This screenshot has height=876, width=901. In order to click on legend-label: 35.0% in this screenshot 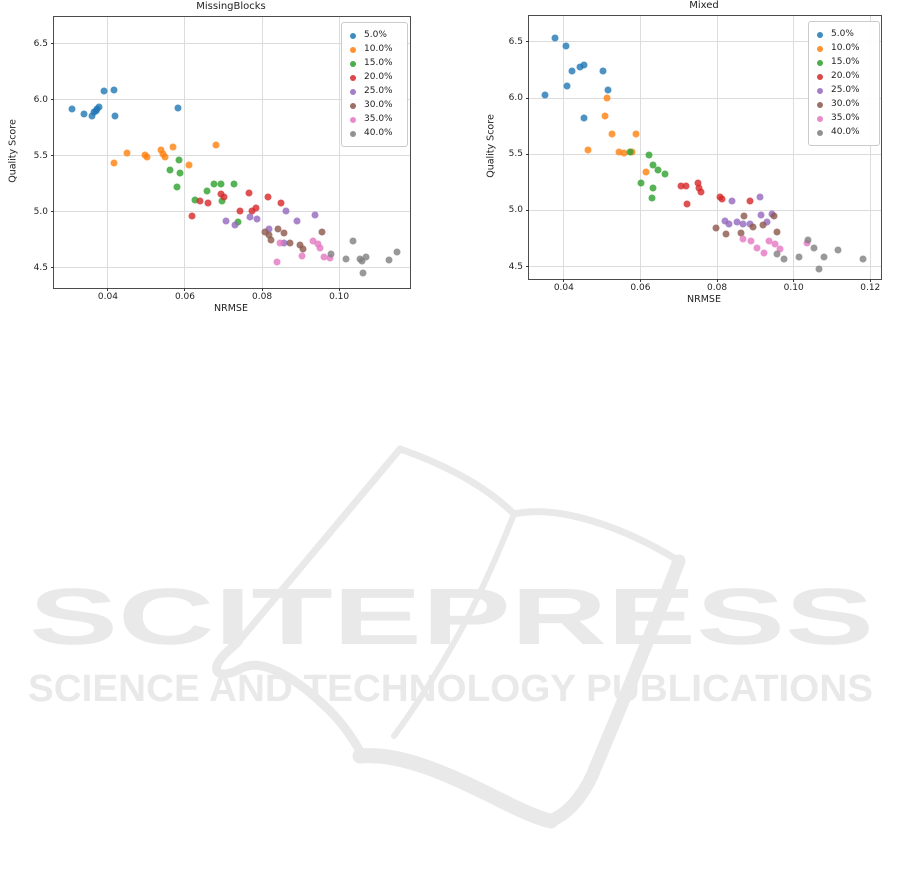, I will do `click(378, 119)`.